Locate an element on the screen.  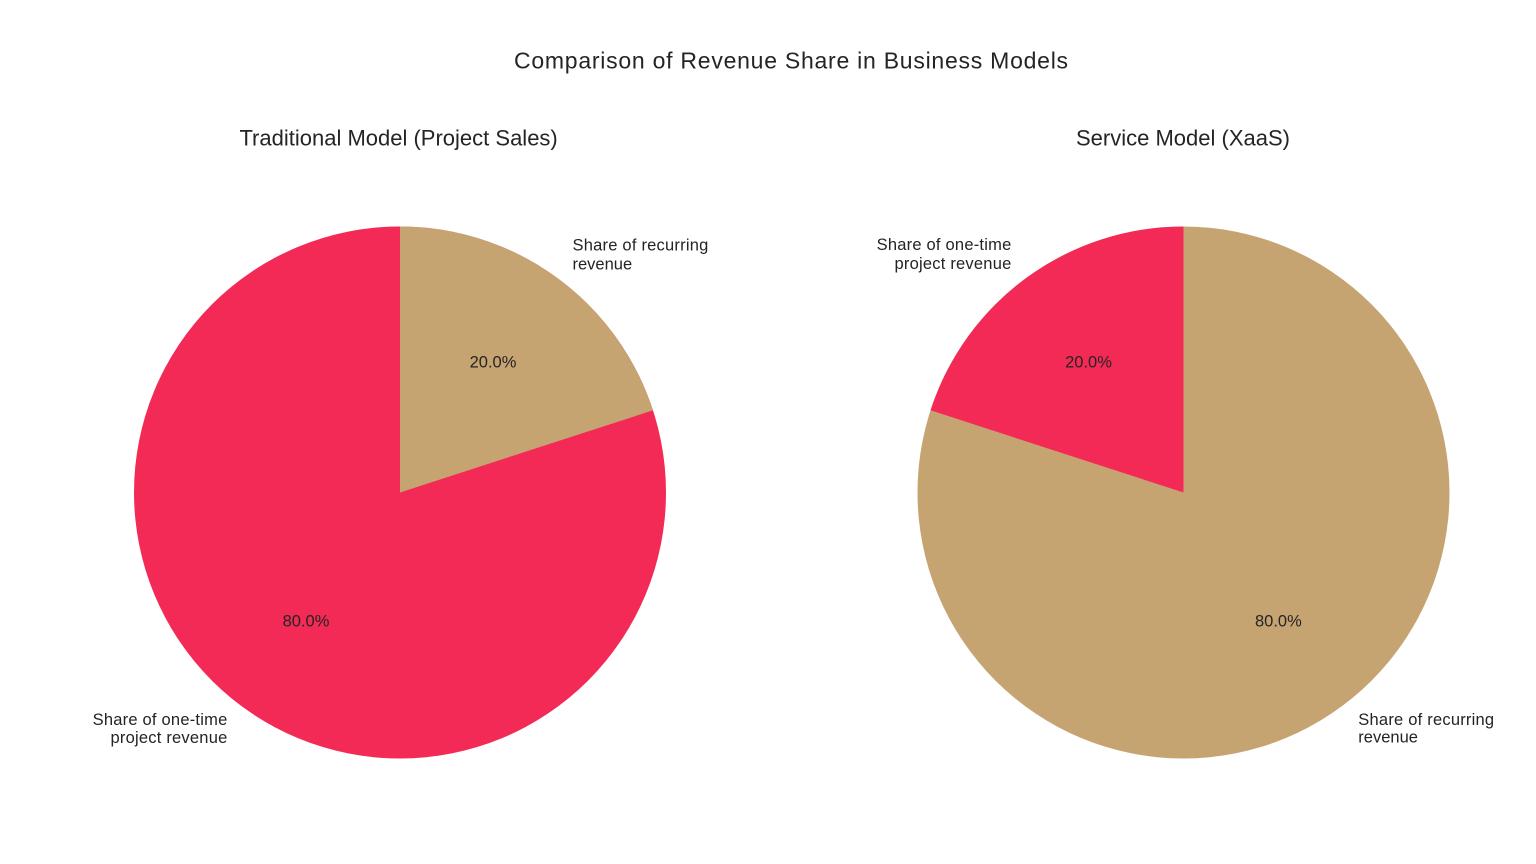
svg-text: Service Model (XaaS) is located at coordinates (1183, 138).